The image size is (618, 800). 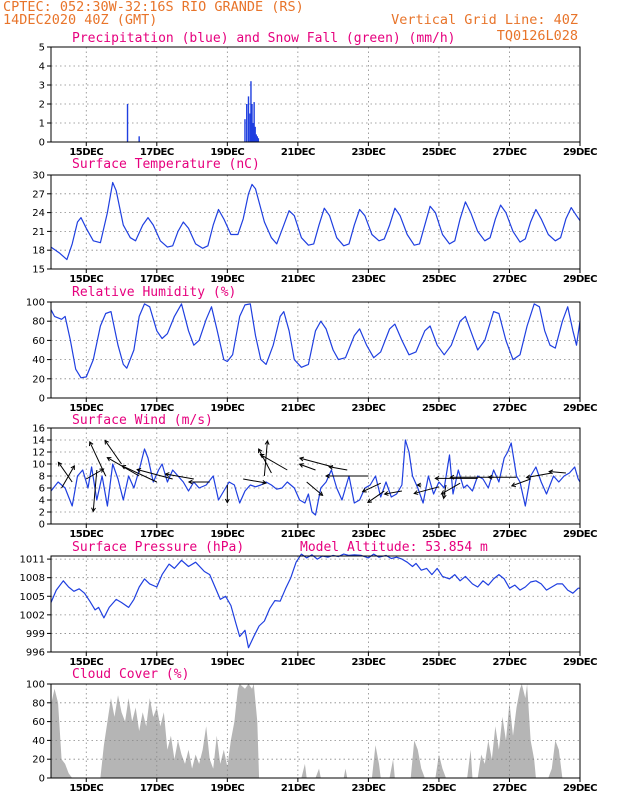 What do you see at coordinates (32, 560) in the screenshot?
I see `y-tick-label: 1011` at bounding box center [32, 560].